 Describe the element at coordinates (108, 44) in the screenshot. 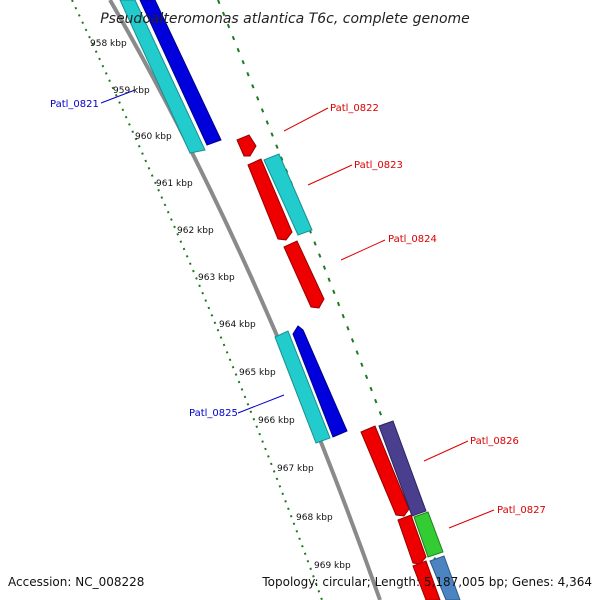

I see `tick-label: 958 kbp` at that location.